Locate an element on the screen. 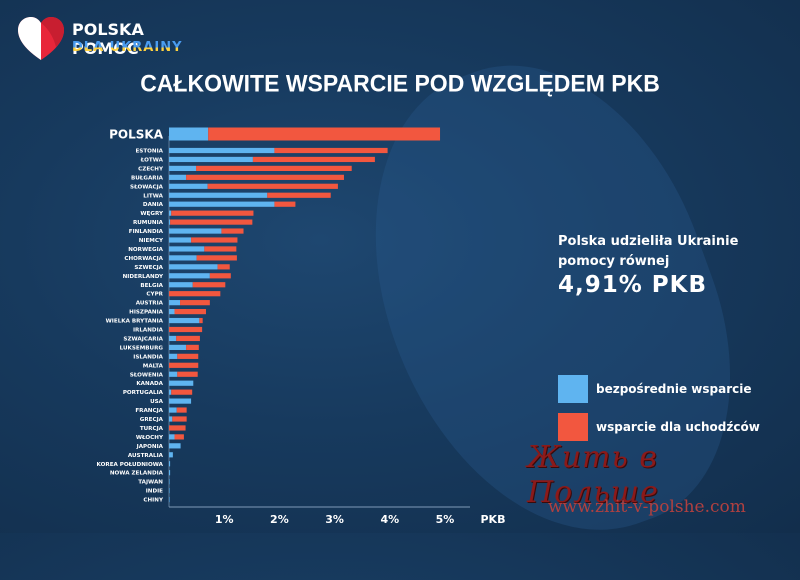 This screenshot has width=800, height=580. x-tick-label-2: 3% is located at coordinates (334, 519).